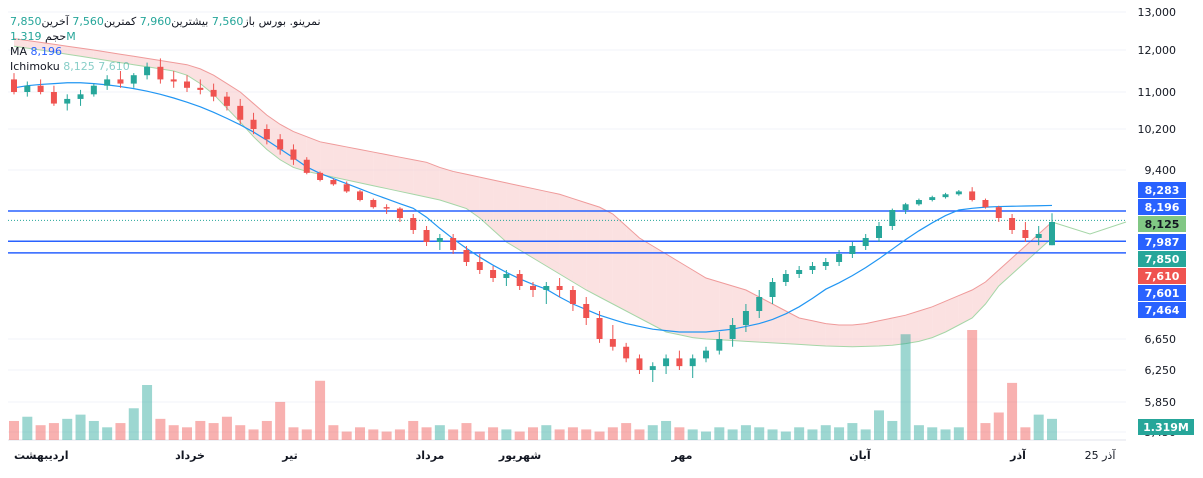 The image size is (1203, 478). What do you see at coordinates (1161, 370) in the screenshot?
I see `y-tick-label: 6,250` at bounding box center [1161, 370].